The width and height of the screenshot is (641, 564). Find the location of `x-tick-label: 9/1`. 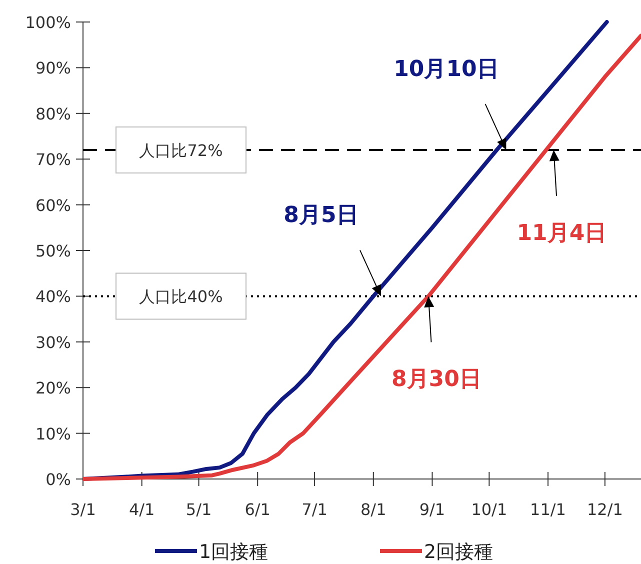

x-tick-label: 9/1 is located at coordinates (432, 509).